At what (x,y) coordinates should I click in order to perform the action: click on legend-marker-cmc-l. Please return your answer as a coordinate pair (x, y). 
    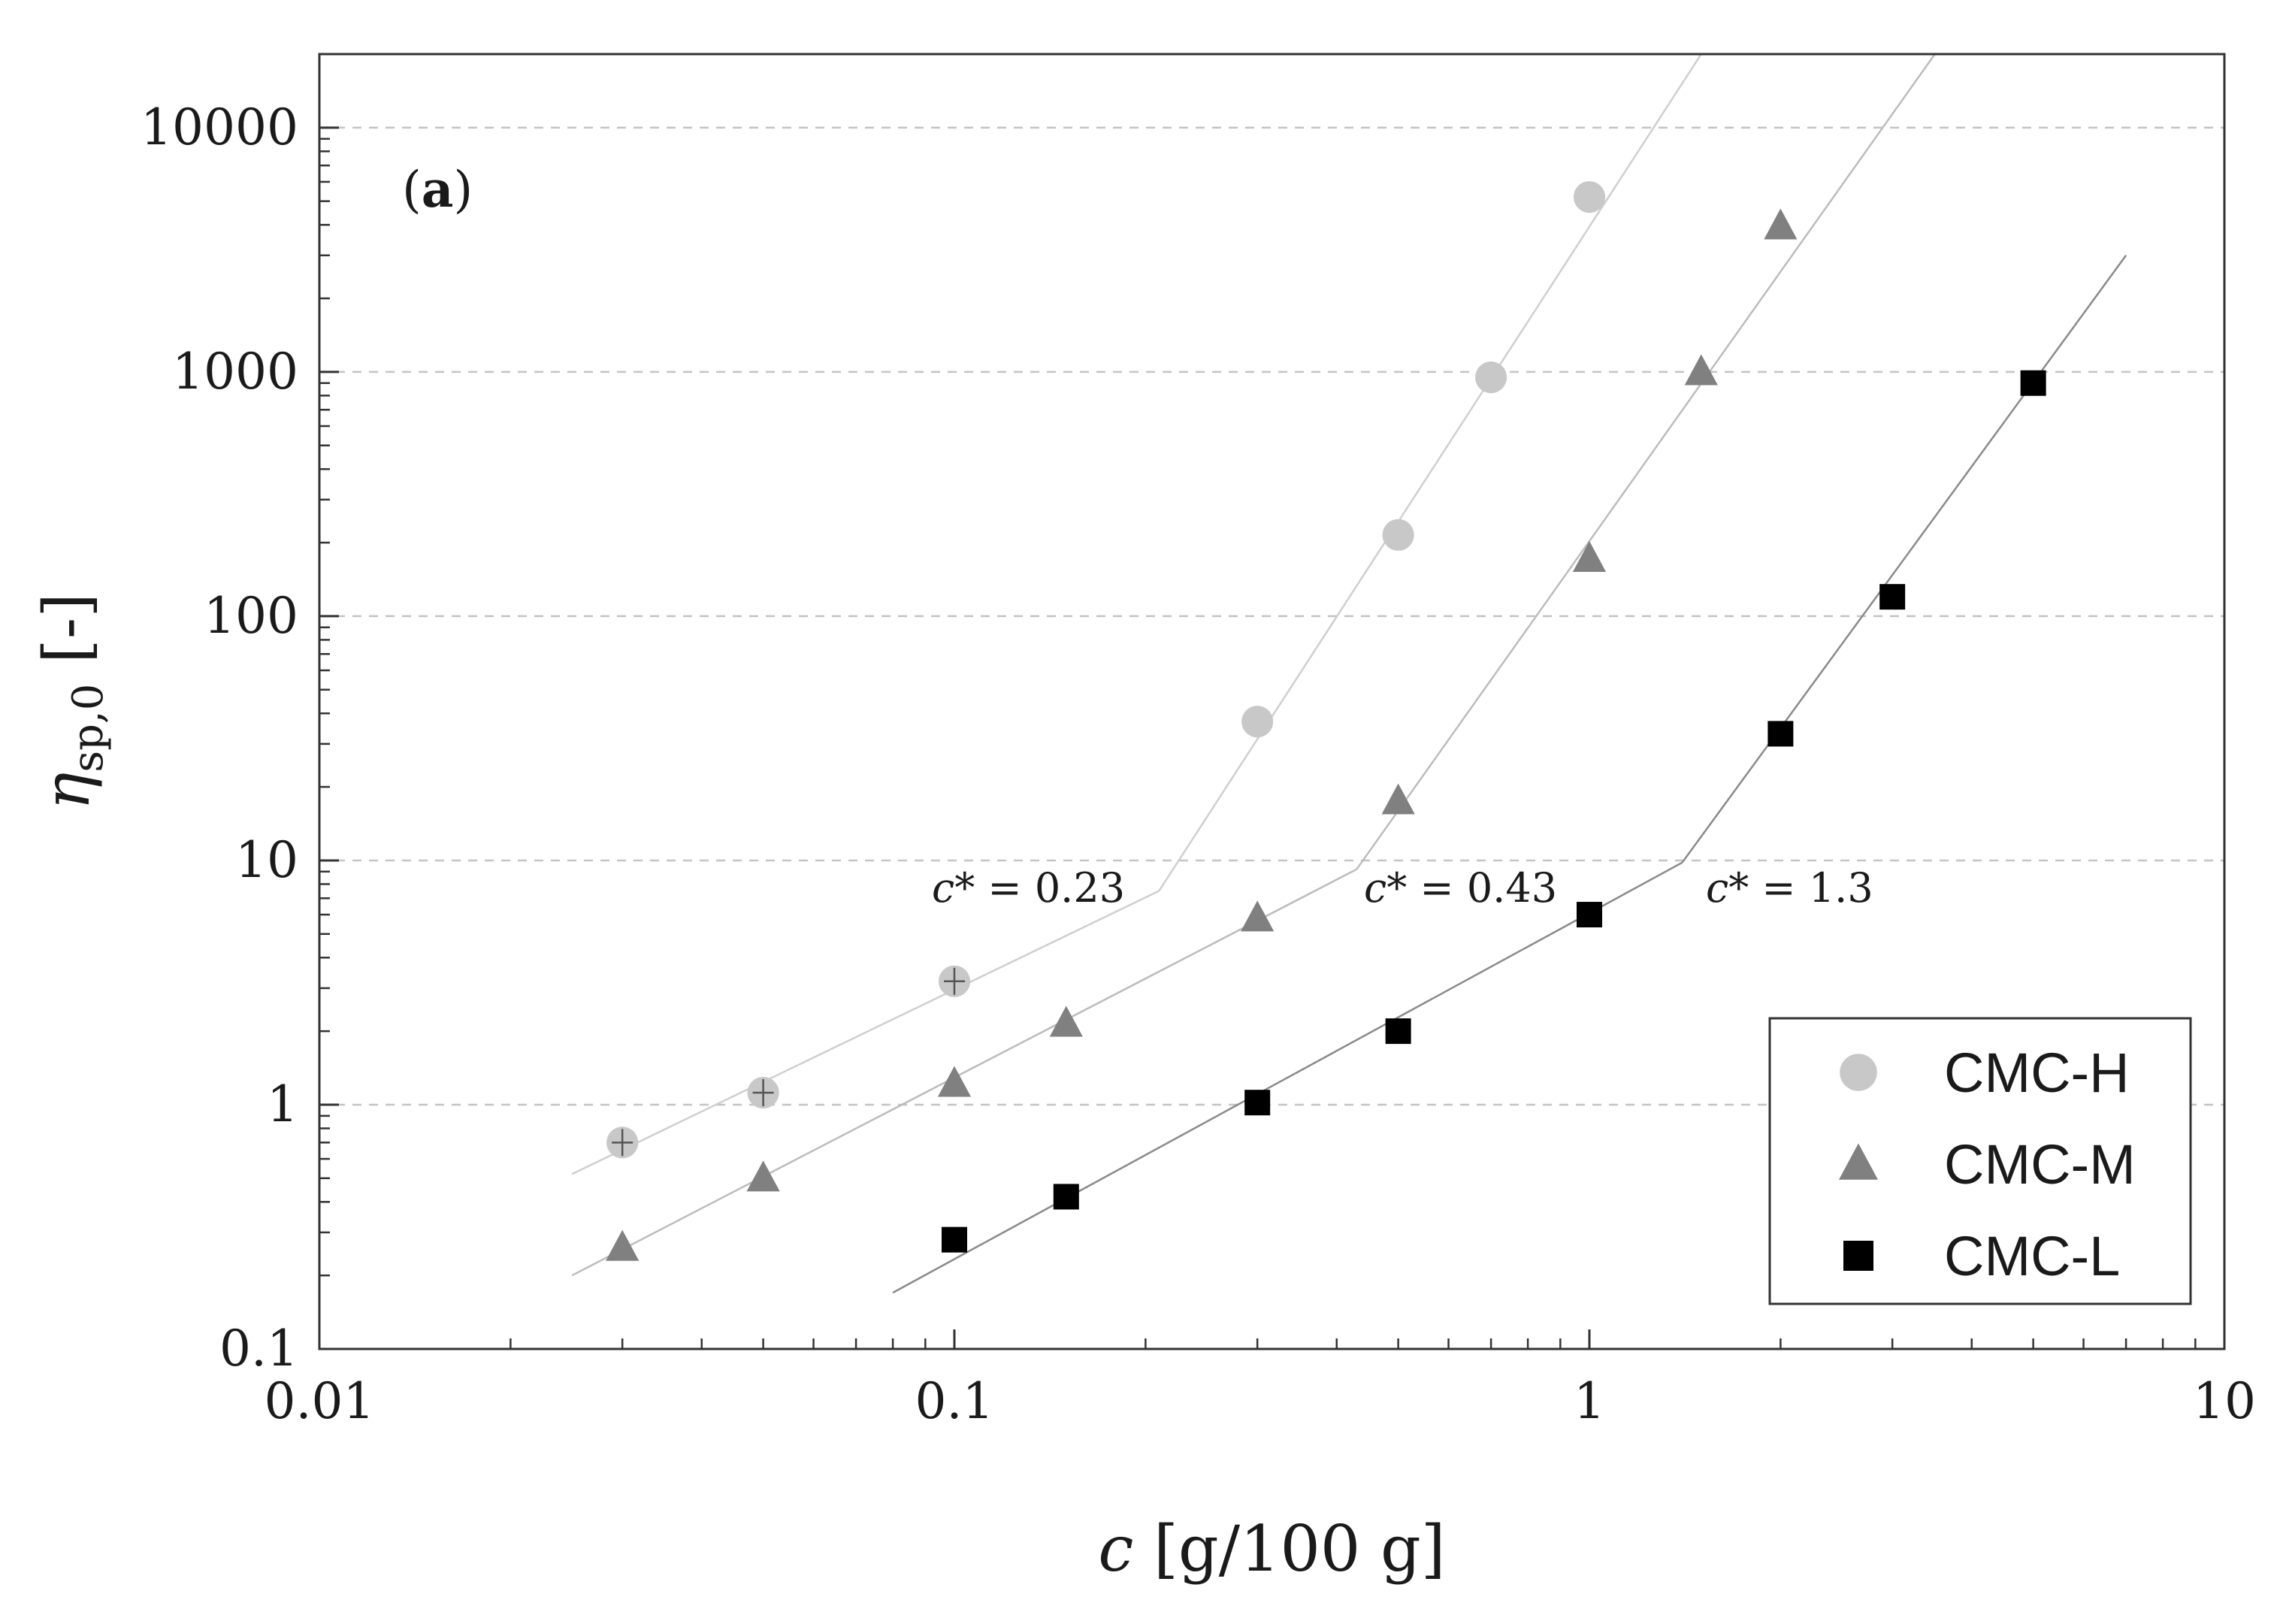
    Looking at the image, I should click on (1858, 1256).